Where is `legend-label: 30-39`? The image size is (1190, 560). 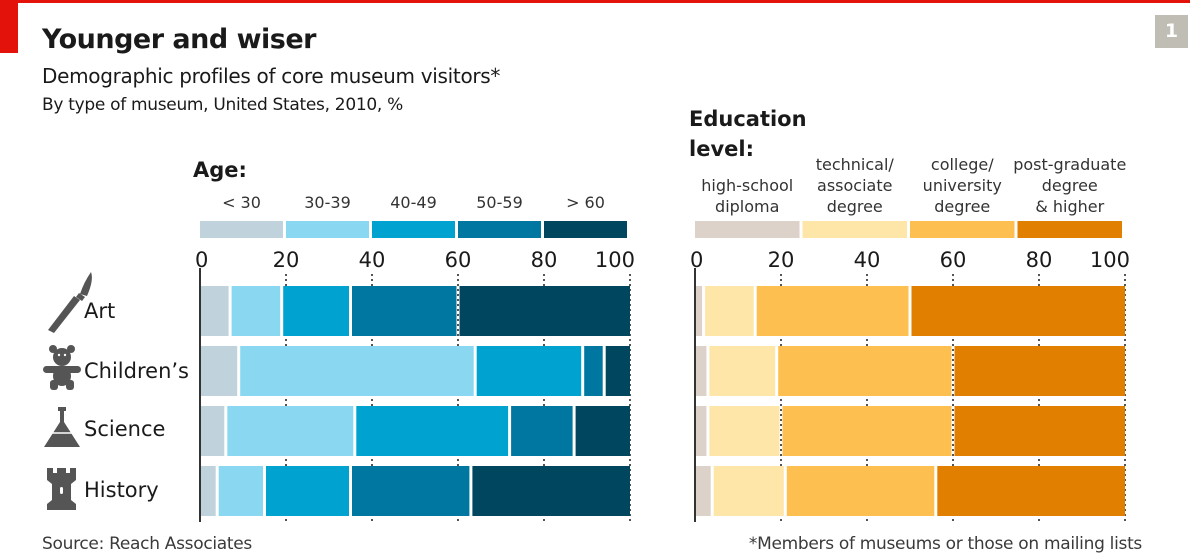
legend-label: 30-39 is located at coordinates (327, 202).